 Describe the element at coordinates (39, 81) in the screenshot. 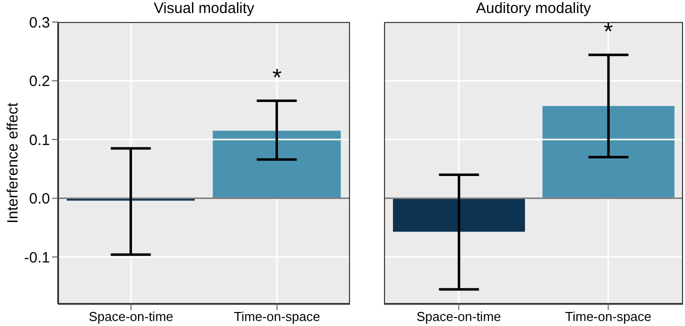

I see `y-tick-label: 0.2` at that location.